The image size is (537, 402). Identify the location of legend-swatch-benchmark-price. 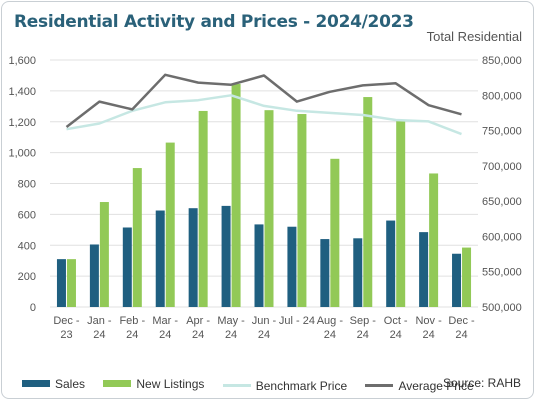
(236, 385).